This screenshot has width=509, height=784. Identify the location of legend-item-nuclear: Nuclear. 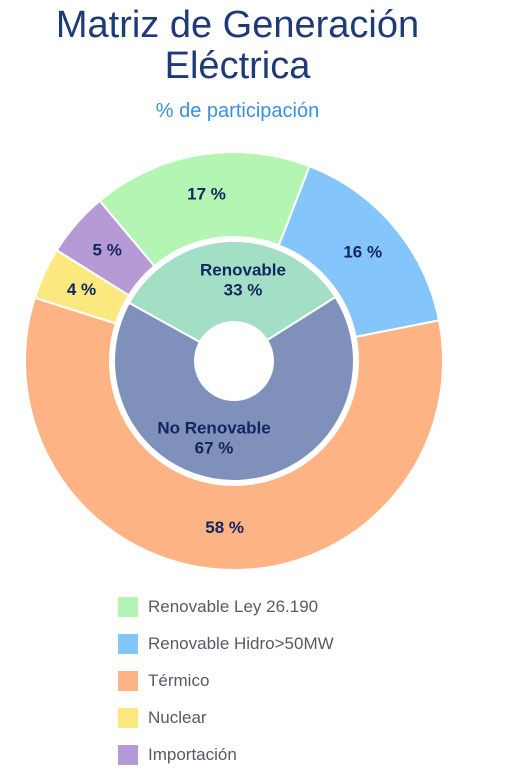
(226, 717).